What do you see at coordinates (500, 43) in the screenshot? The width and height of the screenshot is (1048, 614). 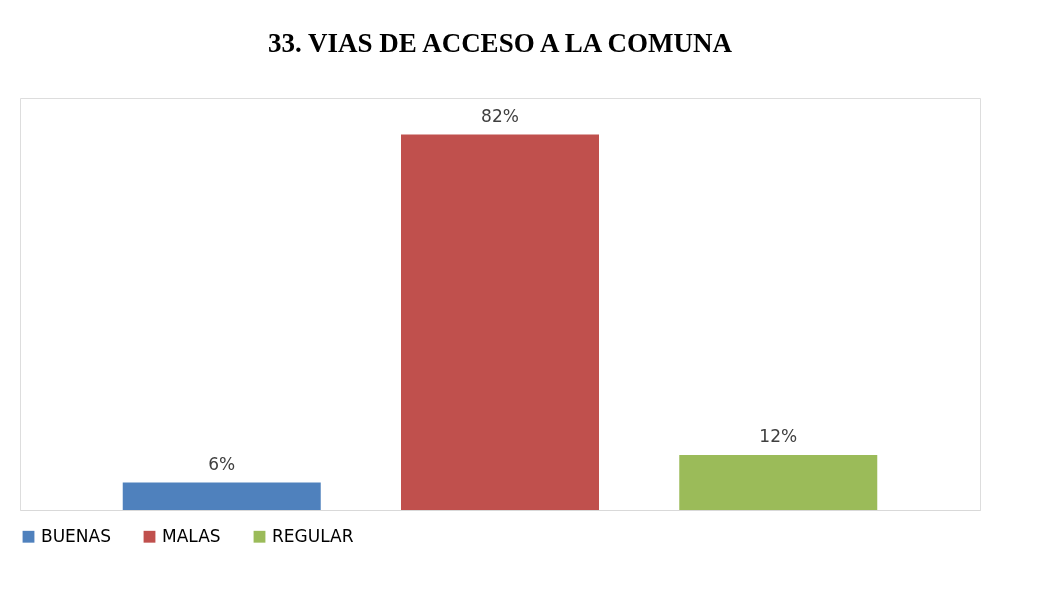 I see `chart-title: 33. VIAS DE ACCESO A LA COMUNA` at bounding box center [500, 43].